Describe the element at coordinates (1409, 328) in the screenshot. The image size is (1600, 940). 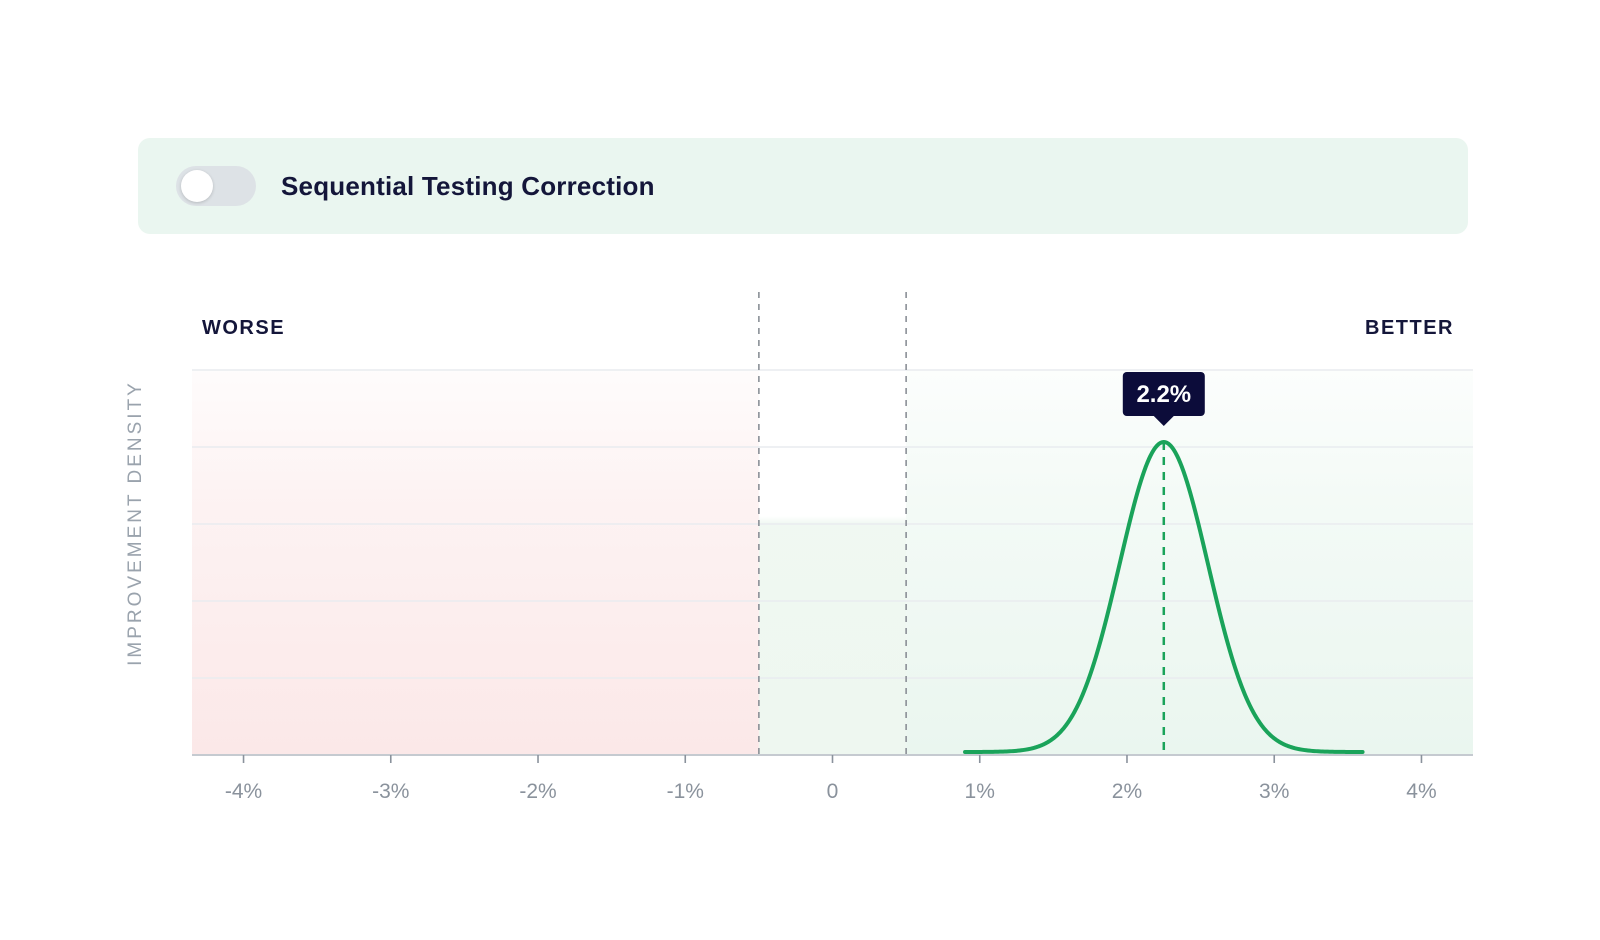
I see `better-label: BETTER` at that location.